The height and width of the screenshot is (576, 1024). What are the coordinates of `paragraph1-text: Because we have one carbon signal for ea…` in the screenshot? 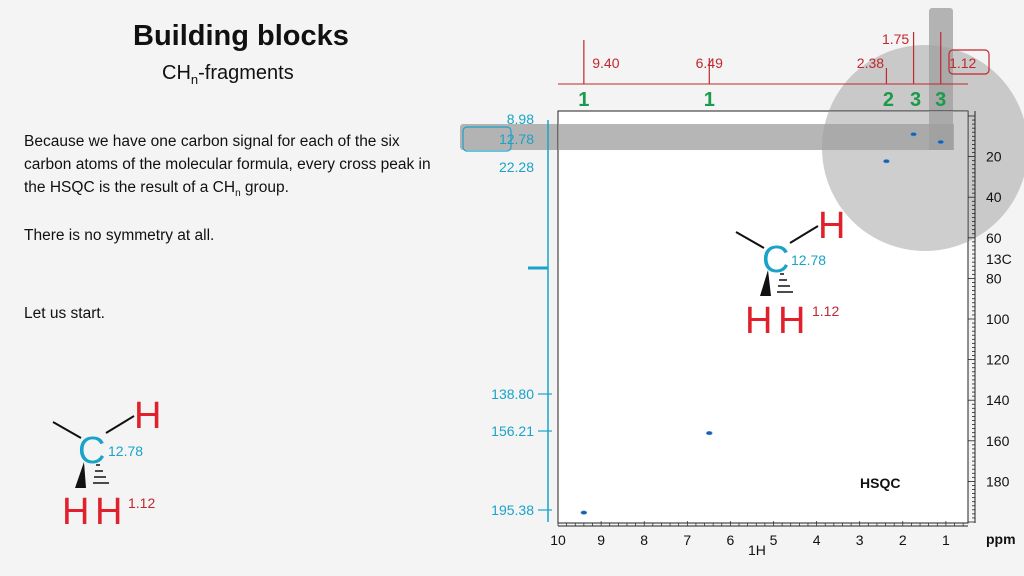 It's located at (227, 164).